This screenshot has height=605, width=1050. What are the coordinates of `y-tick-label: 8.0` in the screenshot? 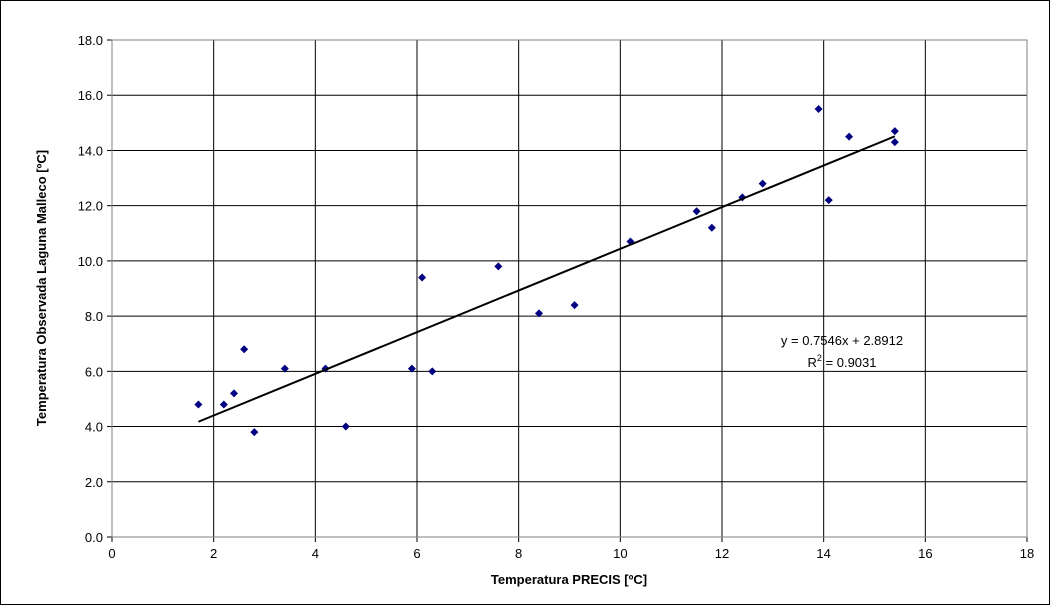 It's located at (94, 316).